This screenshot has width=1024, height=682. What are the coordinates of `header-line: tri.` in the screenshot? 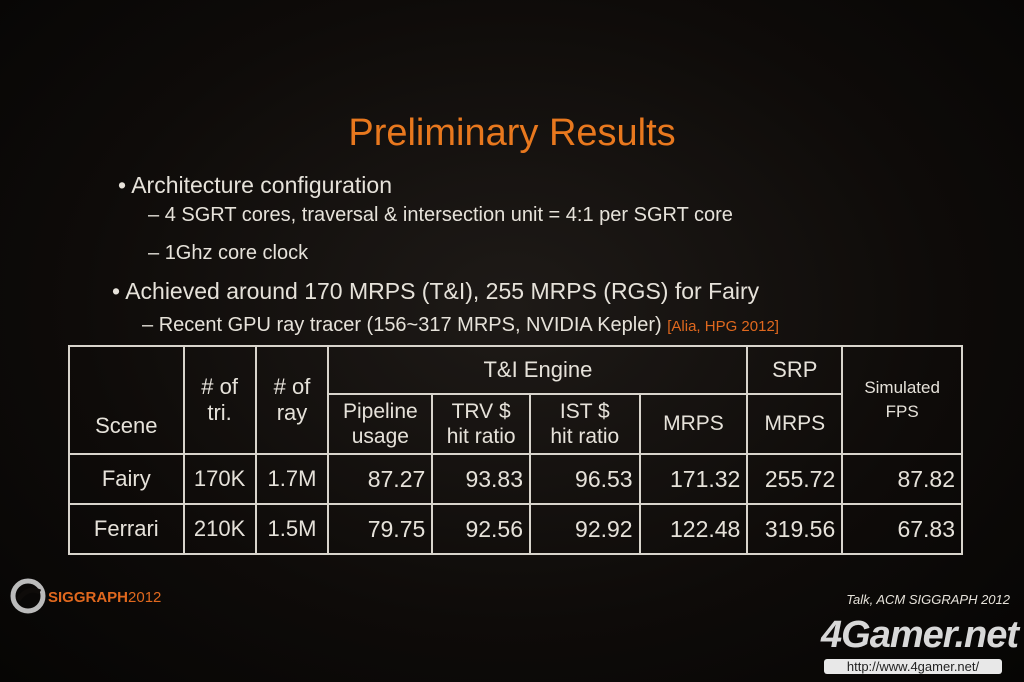 It's located at (219, 412).